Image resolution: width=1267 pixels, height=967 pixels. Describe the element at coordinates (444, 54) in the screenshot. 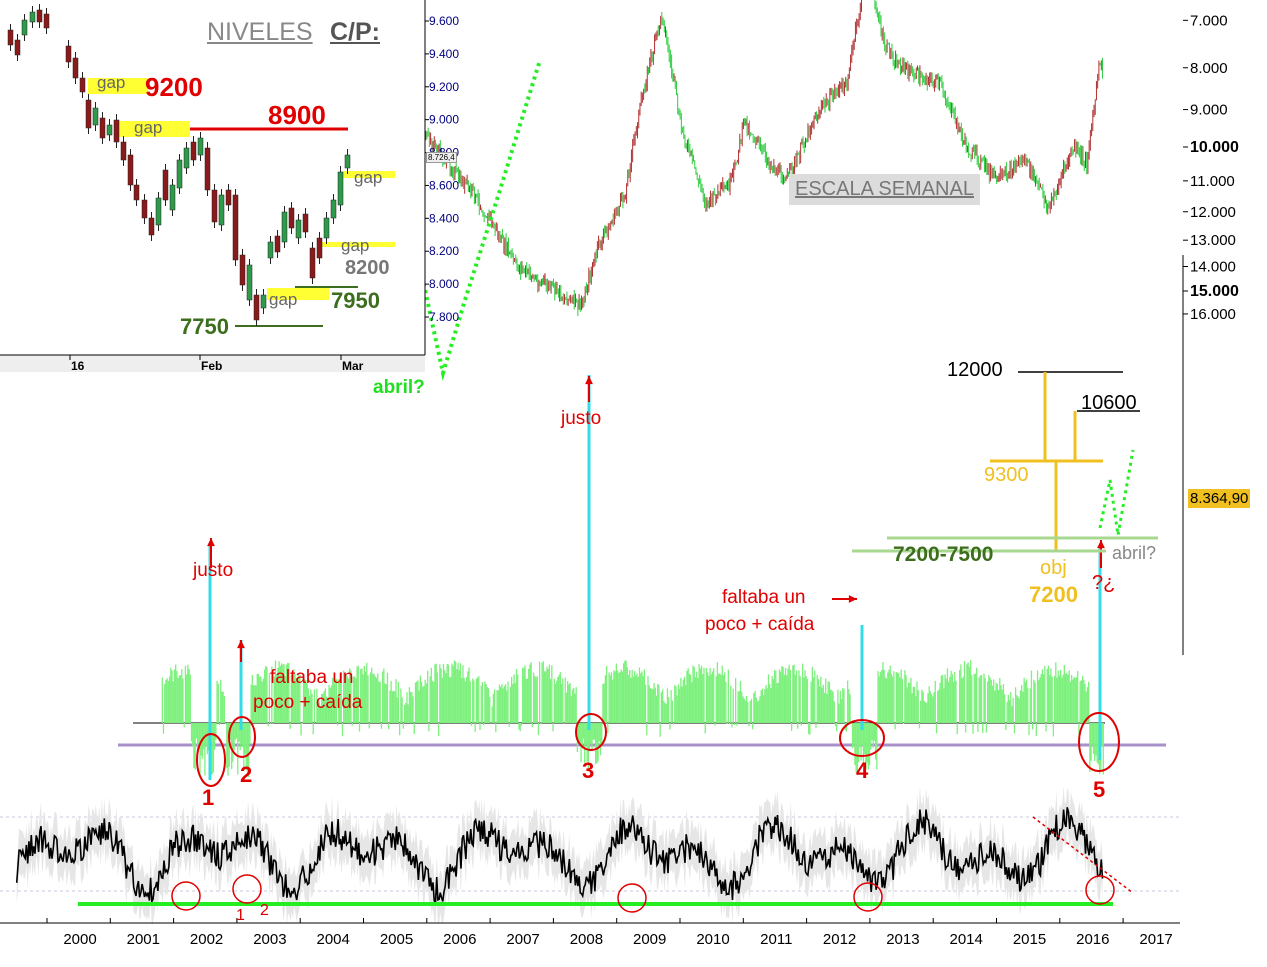

I see `inset-y-tick-label: 9.400` at that location.